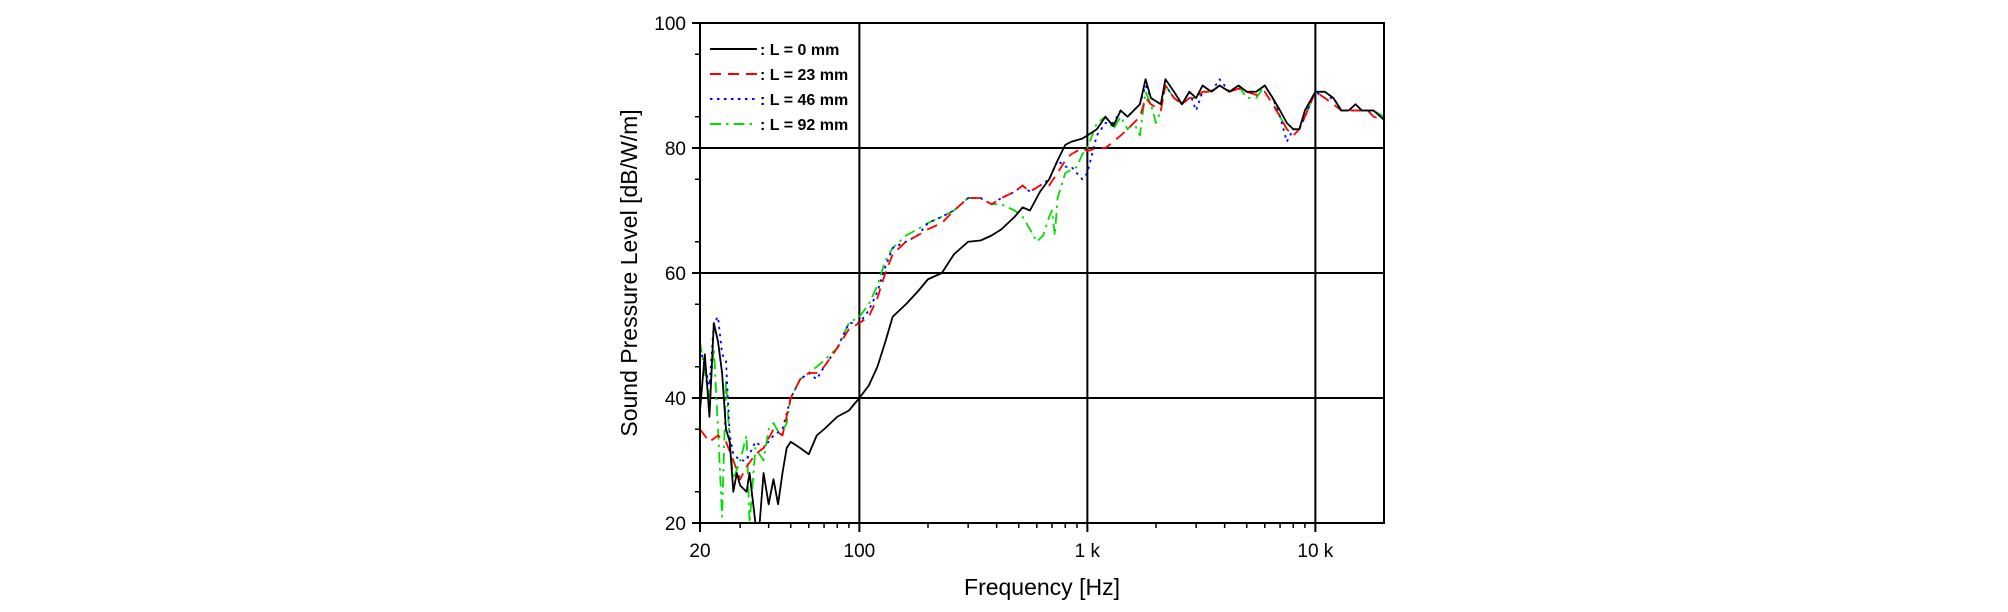 The image size is (2008, 612). Describe the element at coordinates (699, 551) in the screenshot. I see `x-tick-label: 20` at that location.